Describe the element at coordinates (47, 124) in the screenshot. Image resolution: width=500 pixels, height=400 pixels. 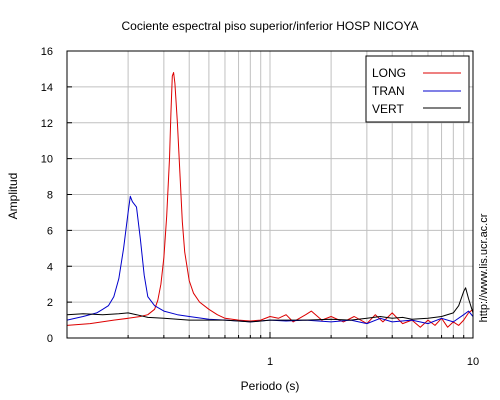
I see `y-tick-label: 12` at that location.